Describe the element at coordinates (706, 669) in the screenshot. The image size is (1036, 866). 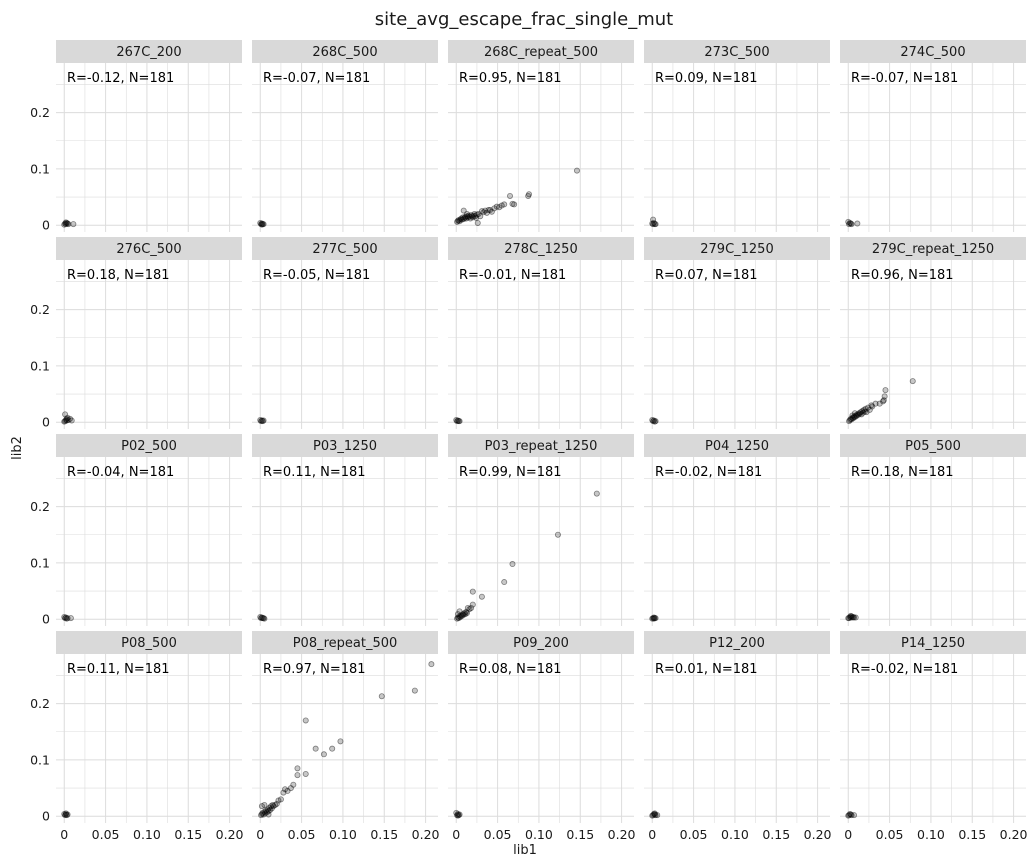
I see `panel-annotation: R=0.01, N=181` at that location.